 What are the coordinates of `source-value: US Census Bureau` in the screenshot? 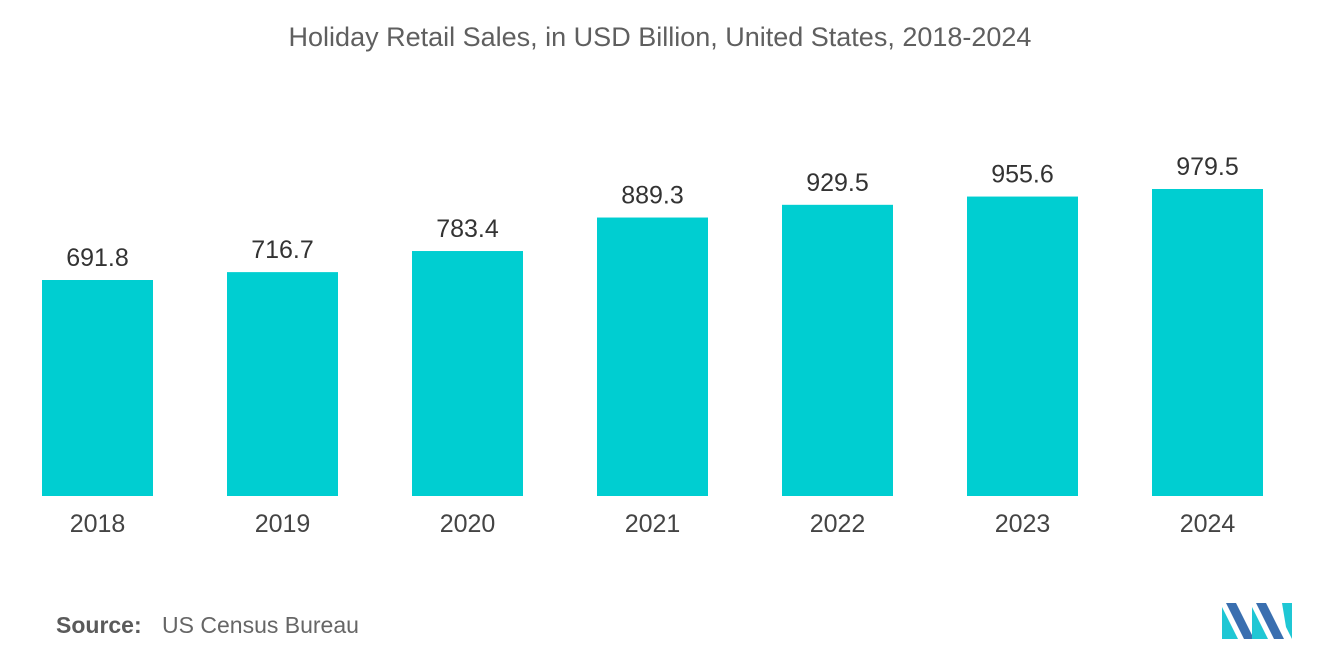 It's located at (260, 625).